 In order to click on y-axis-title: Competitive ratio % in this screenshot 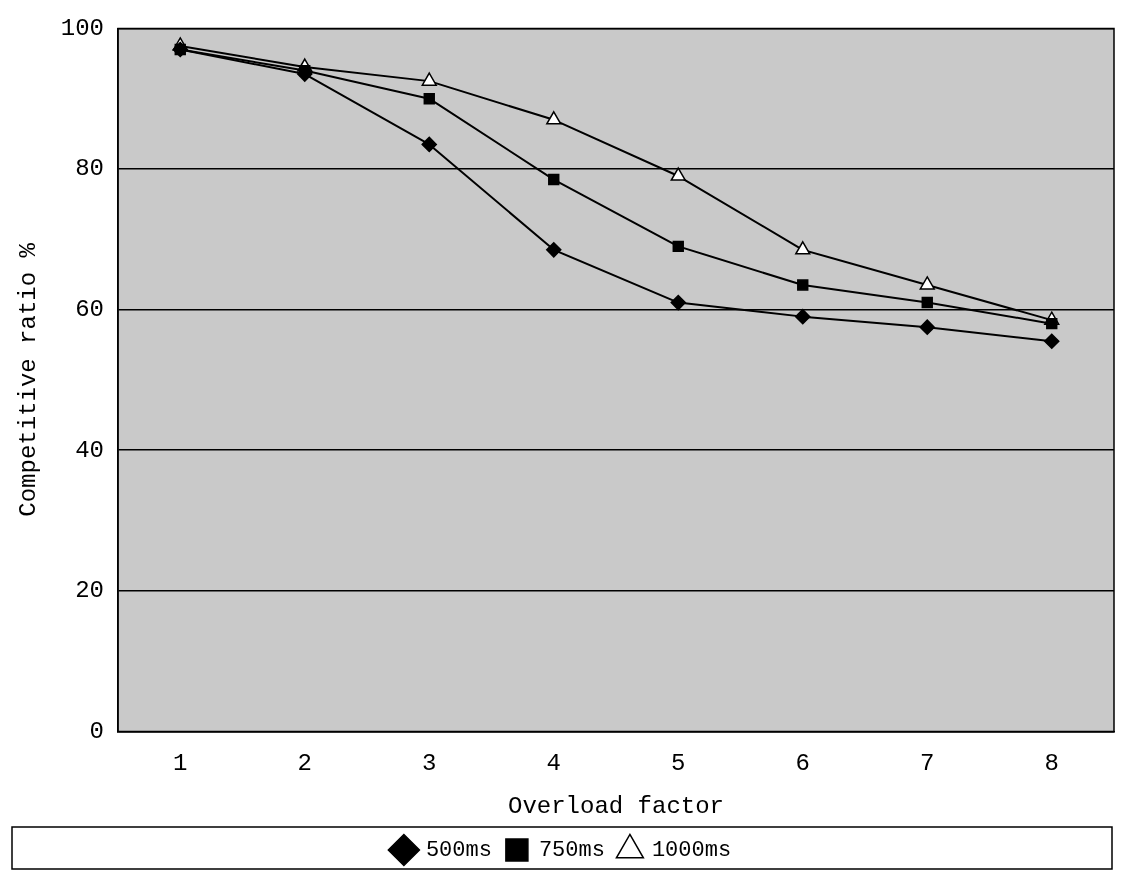, I will do `click(28, 379)`.